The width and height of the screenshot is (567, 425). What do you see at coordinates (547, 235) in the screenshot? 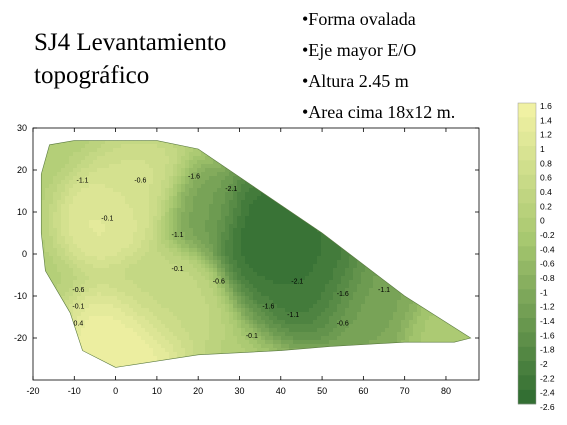
I see `colorbar-label: -0.2` at bounding box center [547, 235].